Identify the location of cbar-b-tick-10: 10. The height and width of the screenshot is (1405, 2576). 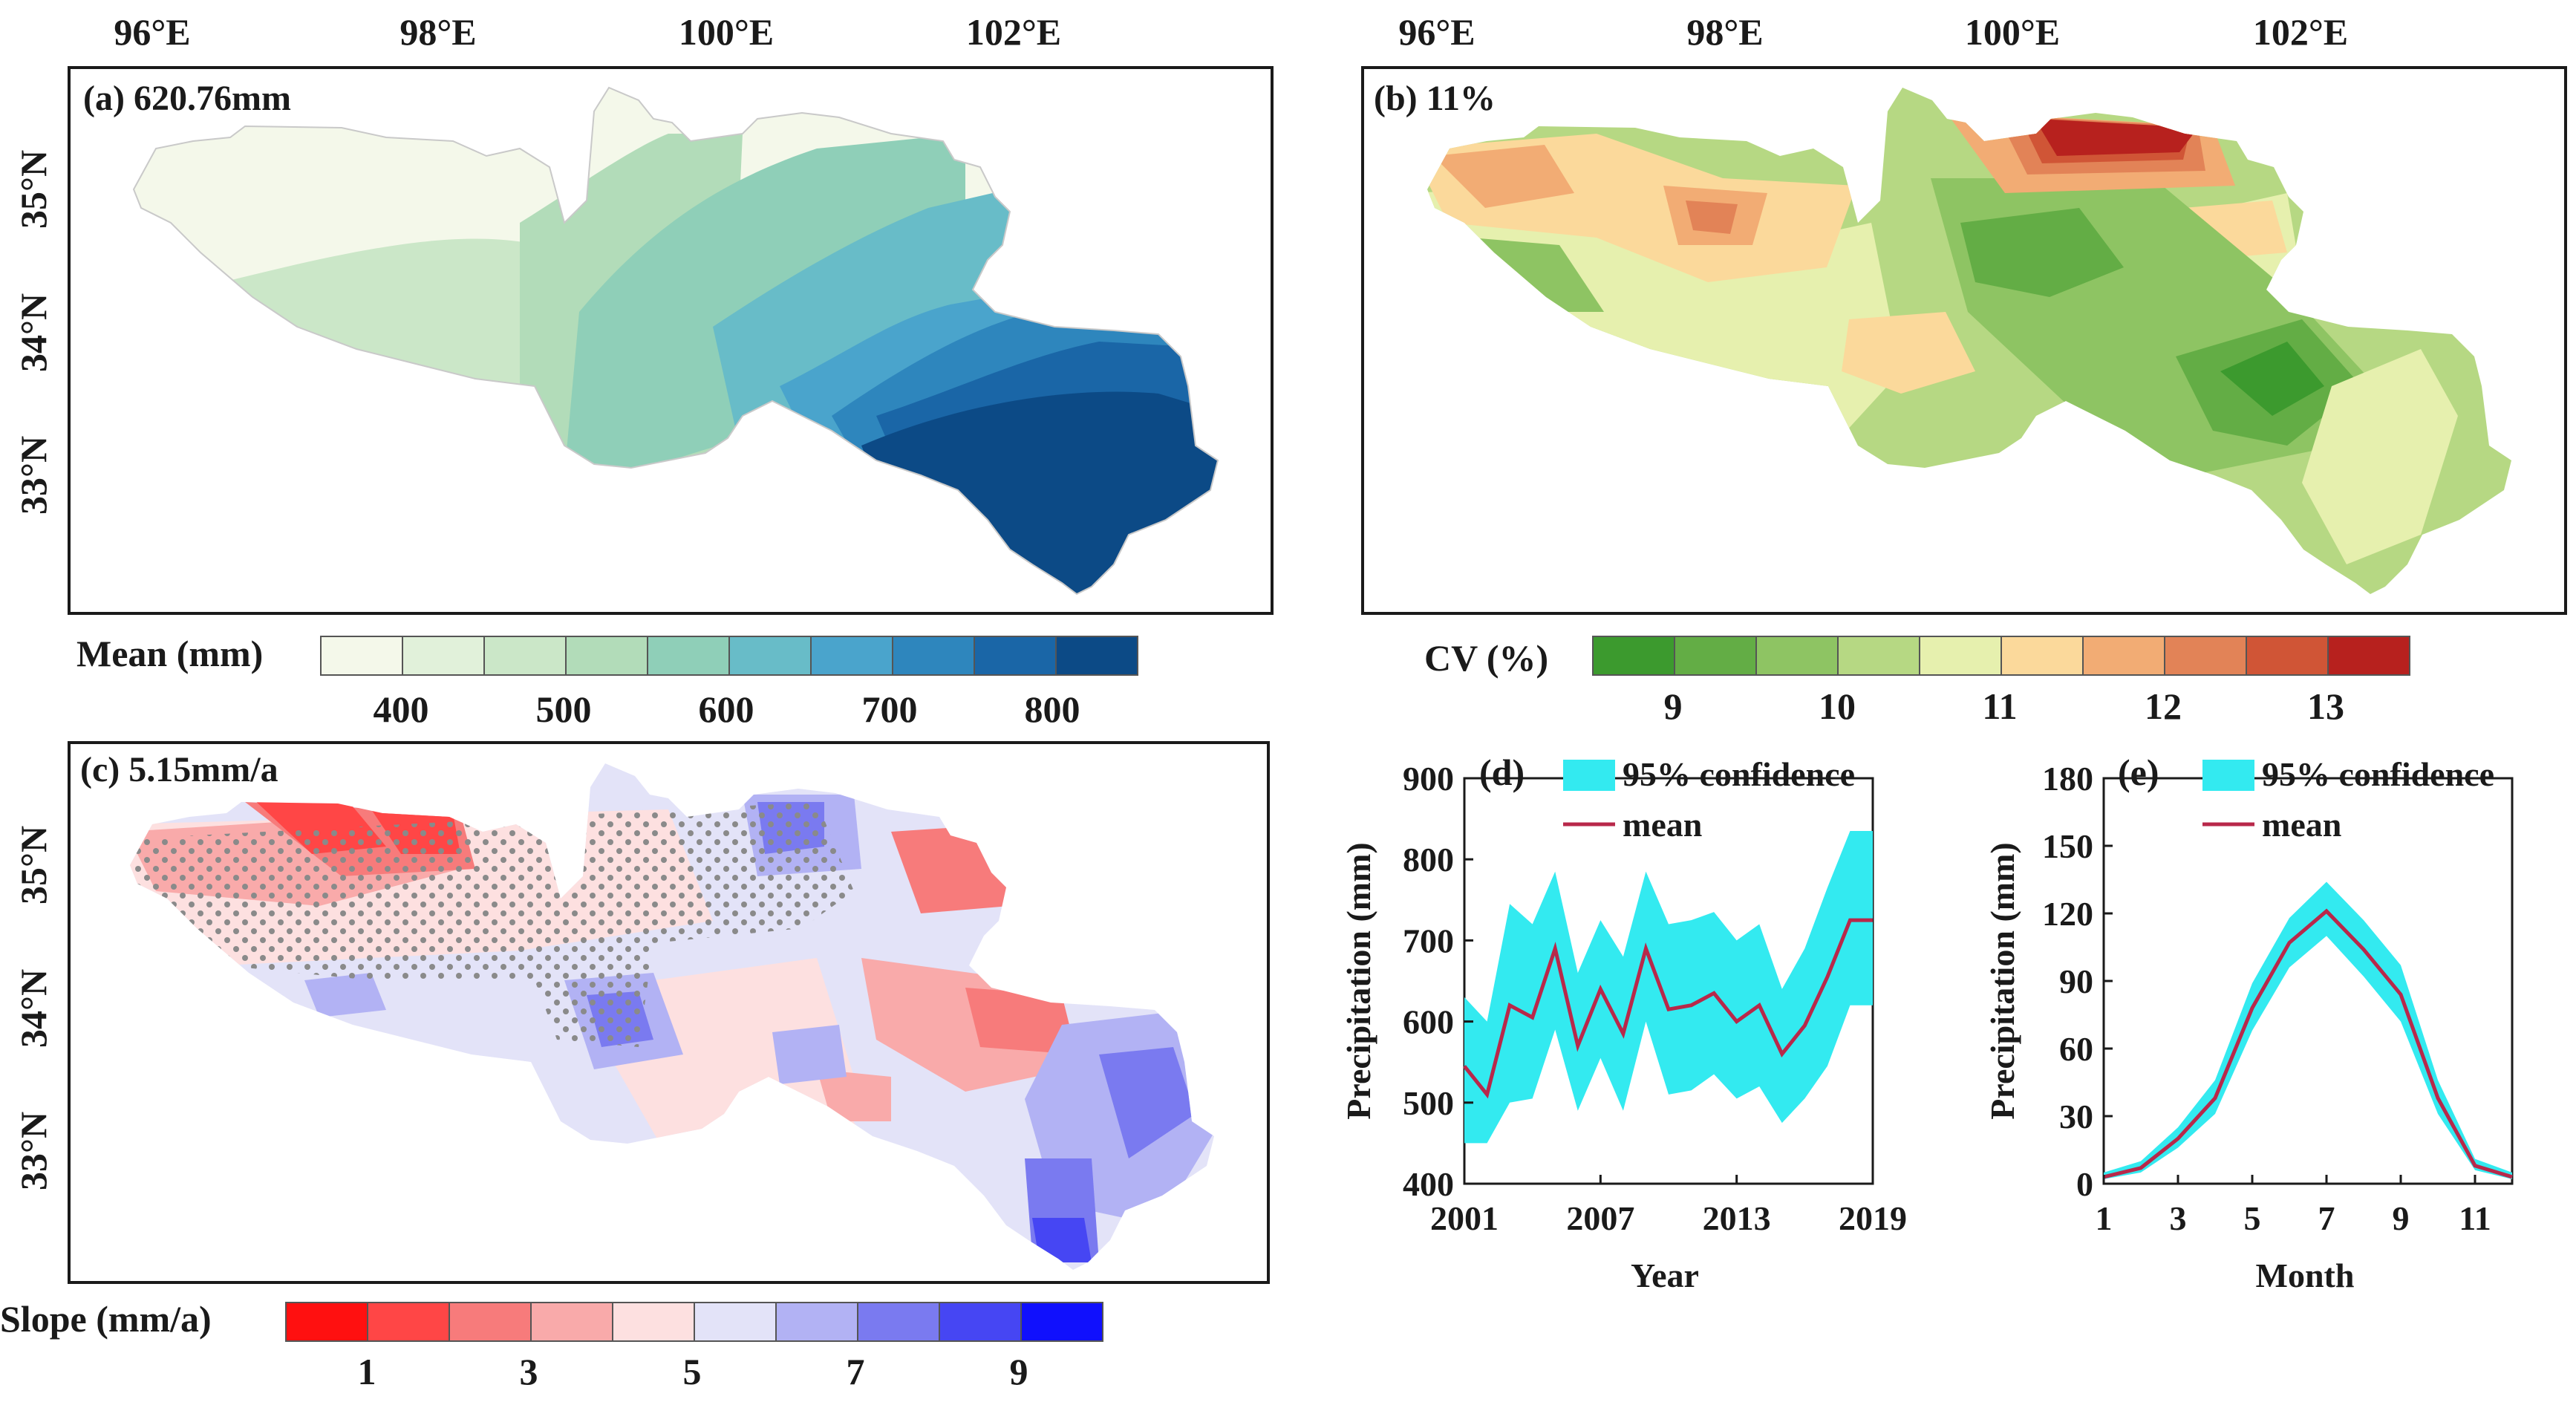
(1837, 706).